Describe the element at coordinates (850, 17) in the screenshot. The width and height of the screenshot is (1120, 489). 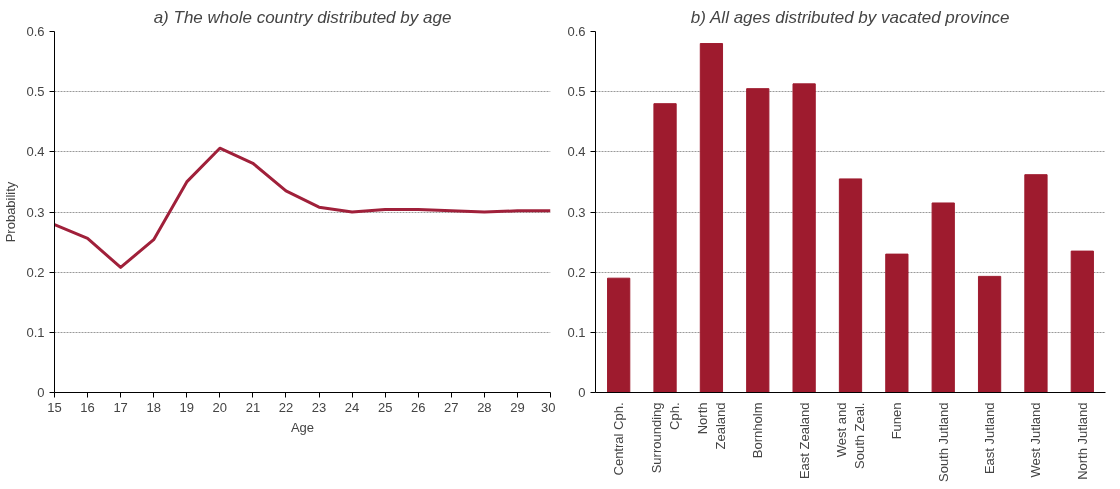
I see `chart-title: b) All ages distributed by vacated province` at that location.